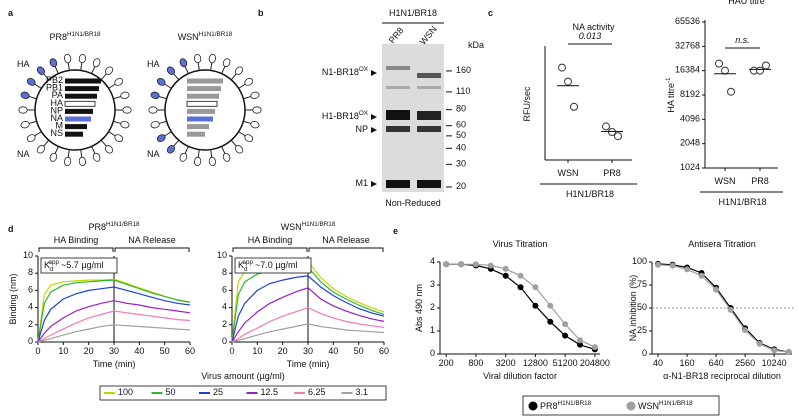 This screenshot has width=799, height=416. I want to click on kd-label: Kdapp ~7.0 µg/ml, so click(268, 266).